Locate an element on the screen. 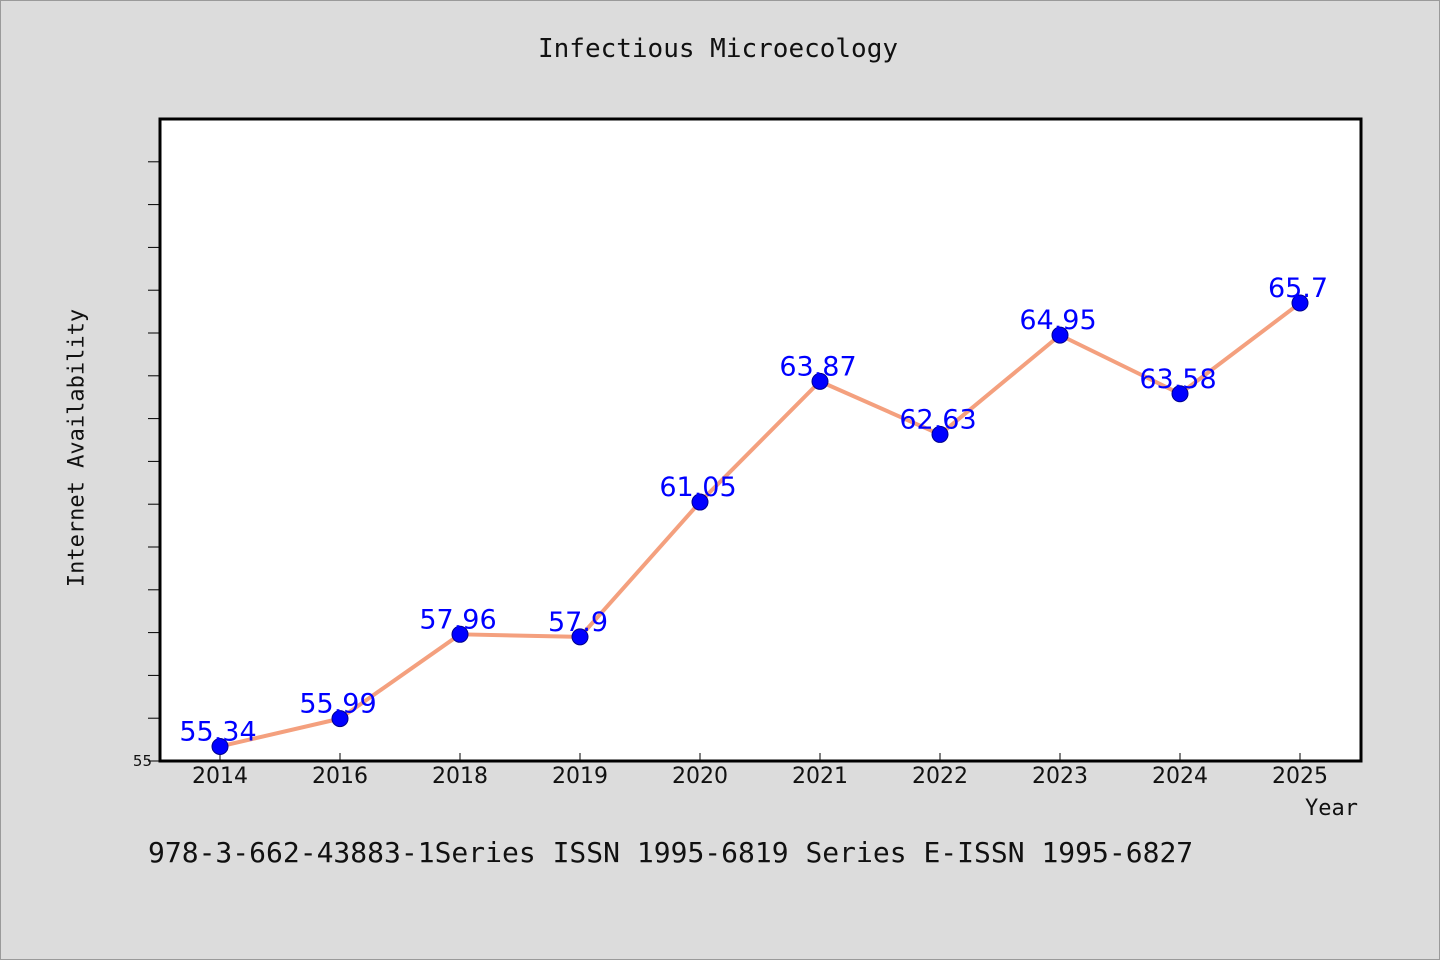 The image size is (1440, 960). x-tick-label: 2024 is located at coordinates (1180, 776).